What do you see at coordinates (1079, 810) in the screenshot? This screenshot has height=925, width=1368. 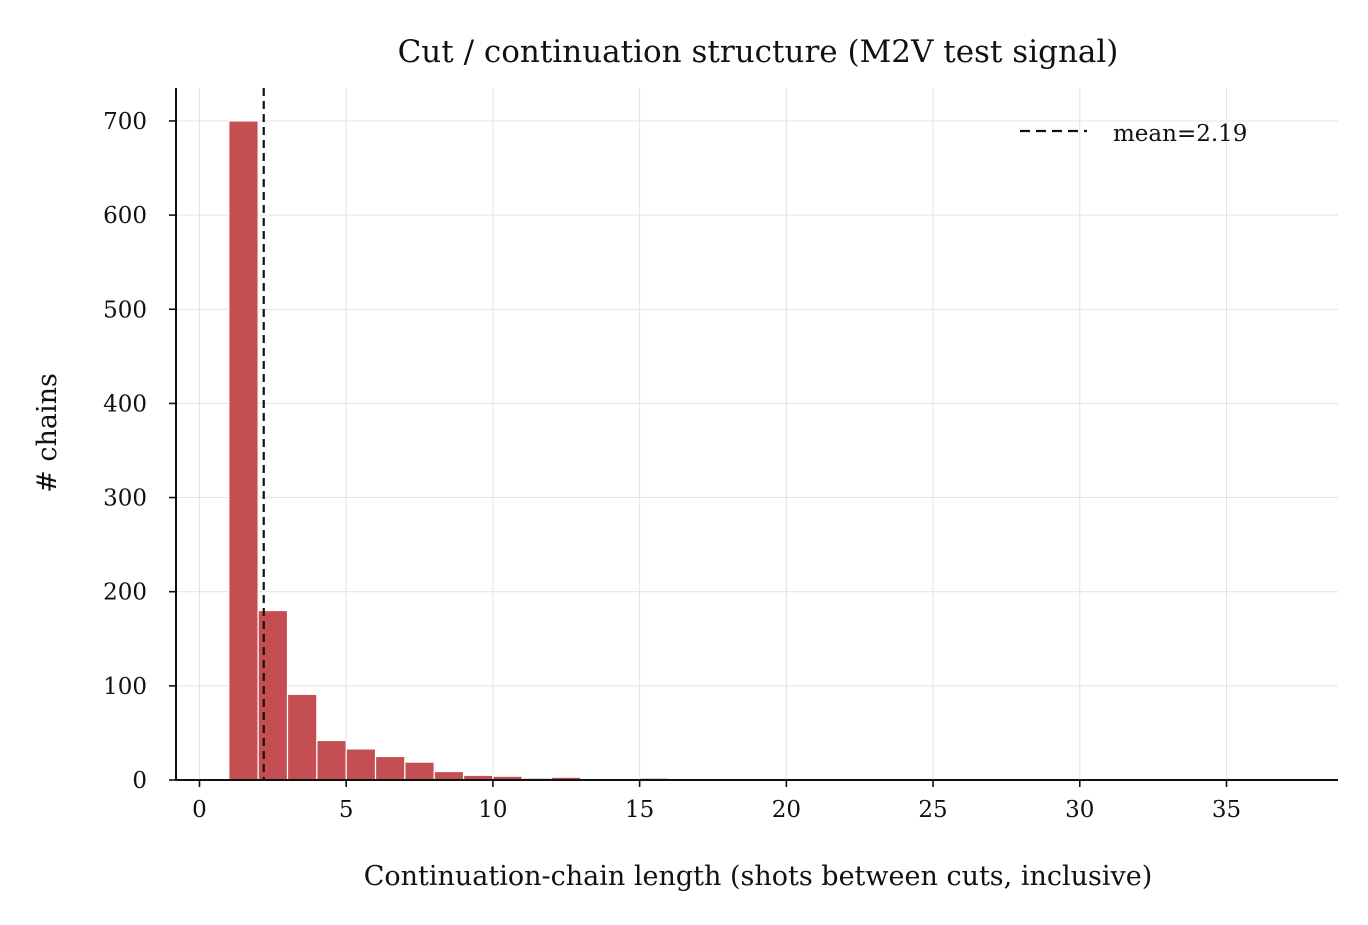 I see `x-tick-label: 30` at bounding box center [1079, 810].